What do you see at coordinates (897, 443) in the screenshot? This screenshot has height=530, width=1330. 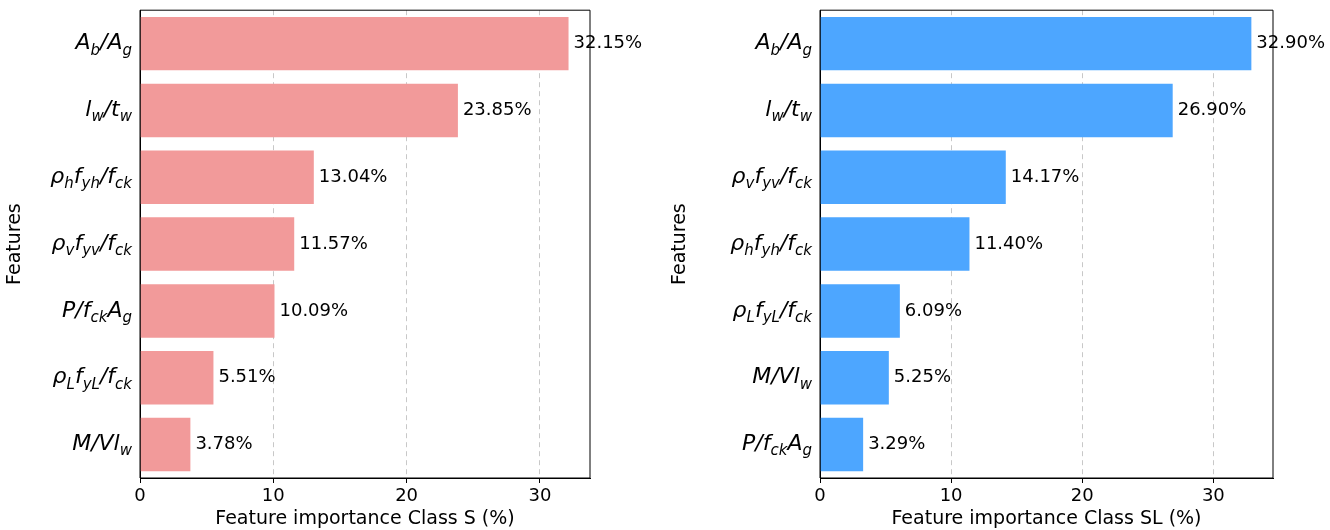 I see `data-label: 3.29%` at bounding box center [897, 443].